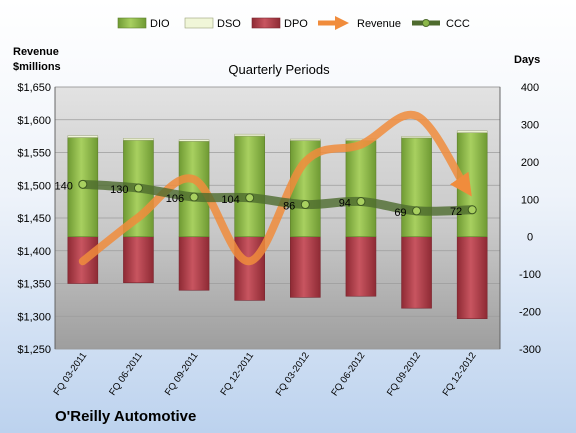  What do you see at coordinates (194, 263) in the screenshot?
I see `bar-dpo-fq-09-2011` at bounding box center [194, 263].